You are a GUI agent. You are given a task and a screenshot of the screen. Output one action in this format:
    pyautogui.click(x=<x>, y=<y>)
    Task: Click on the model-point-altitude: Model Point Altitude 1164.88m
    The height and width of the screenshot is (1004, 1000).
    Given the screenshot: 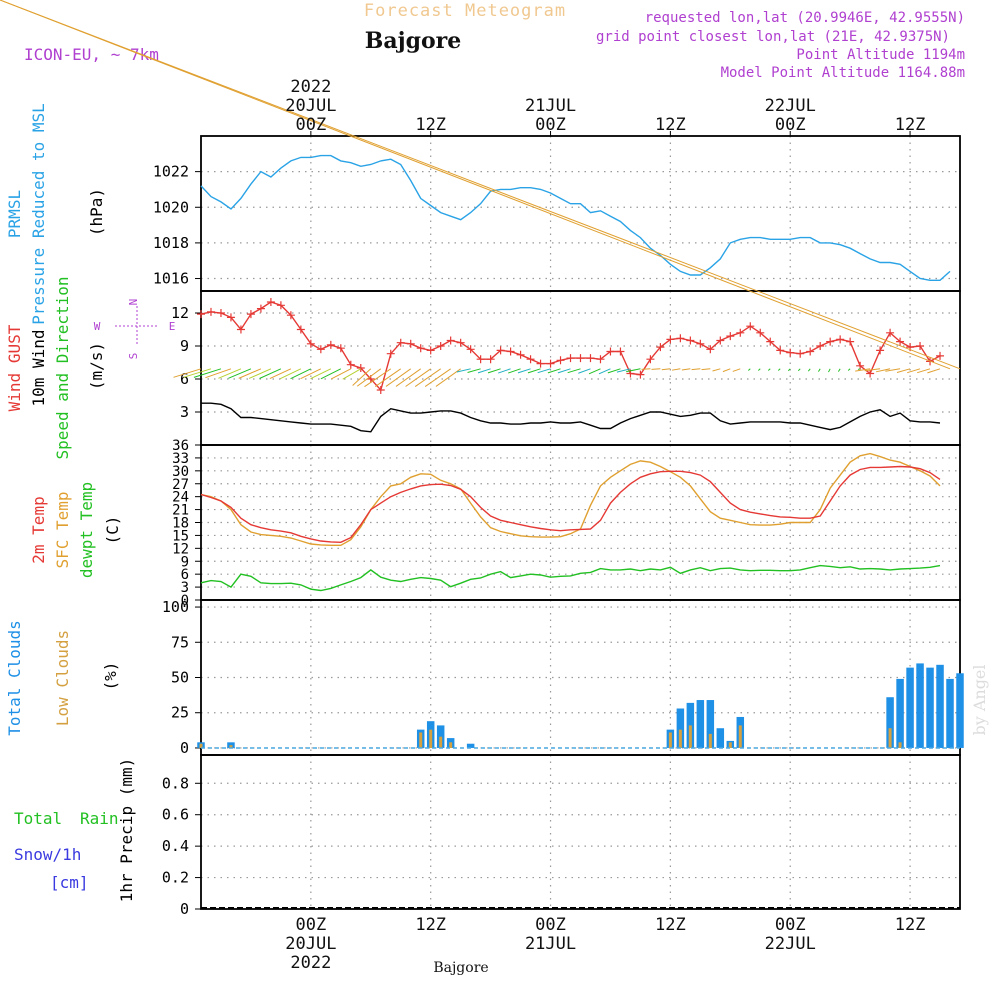 What is the action you would take?
    pyautogui.click(x=843, y=73)
    